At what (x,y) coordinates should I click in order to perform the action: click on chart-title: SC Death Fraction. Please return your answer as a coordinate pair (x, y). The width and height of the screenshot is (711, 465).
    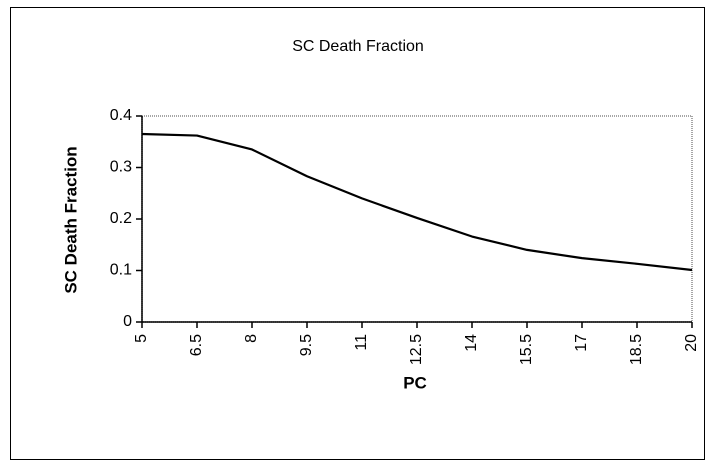
    Looking at the image, I should click on (358, 46).